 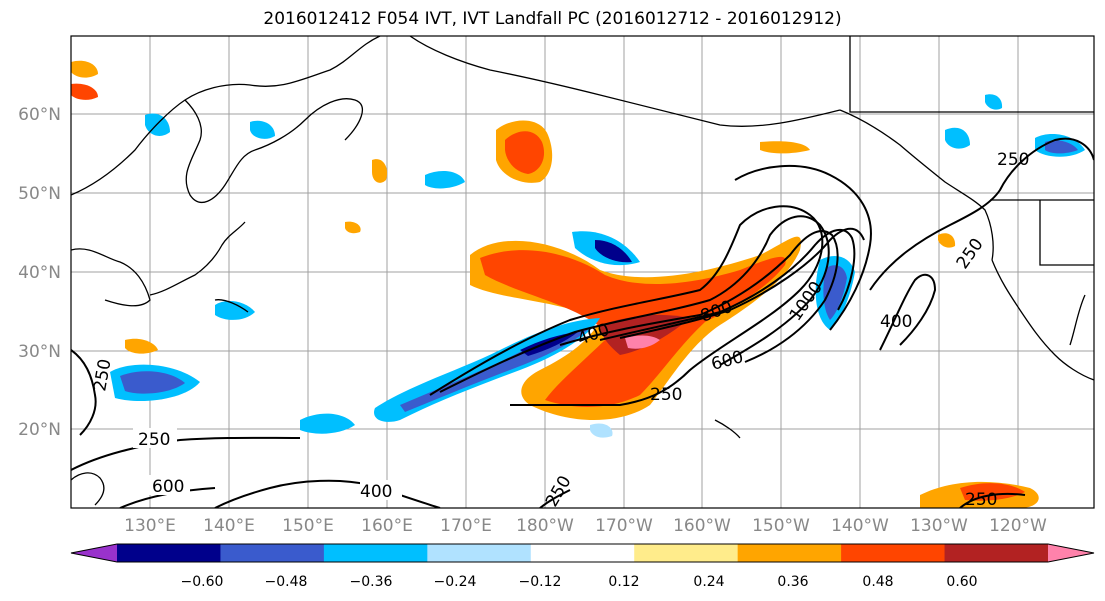 I want to click on lon-label: 140°E, so click(x=229, y=526).